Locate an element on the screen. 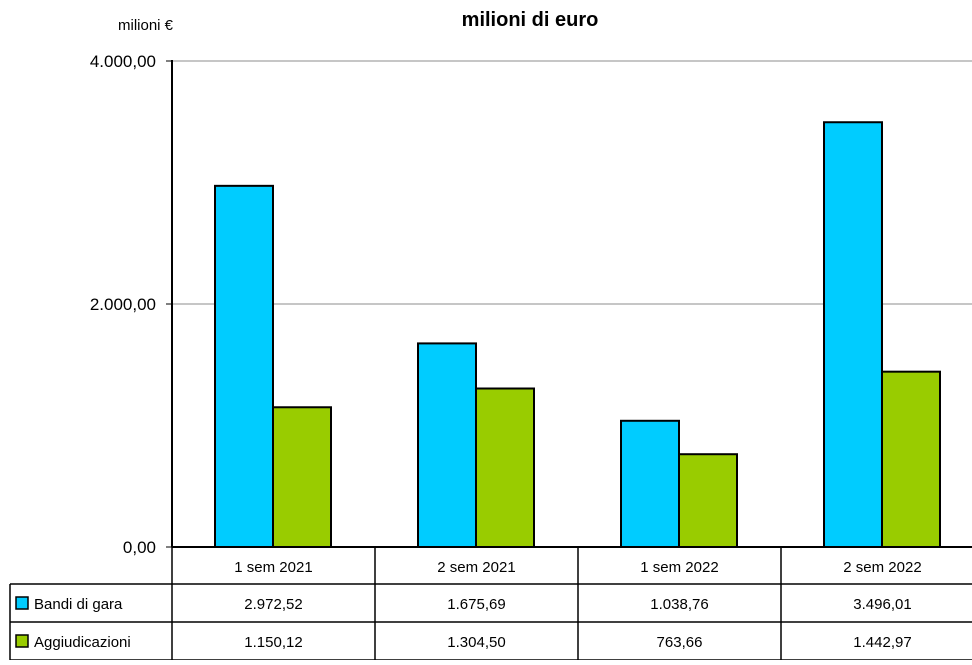 This screenshot has width=972, height=665. data-label: 1.675,69 is located at coordinates (476, 604).